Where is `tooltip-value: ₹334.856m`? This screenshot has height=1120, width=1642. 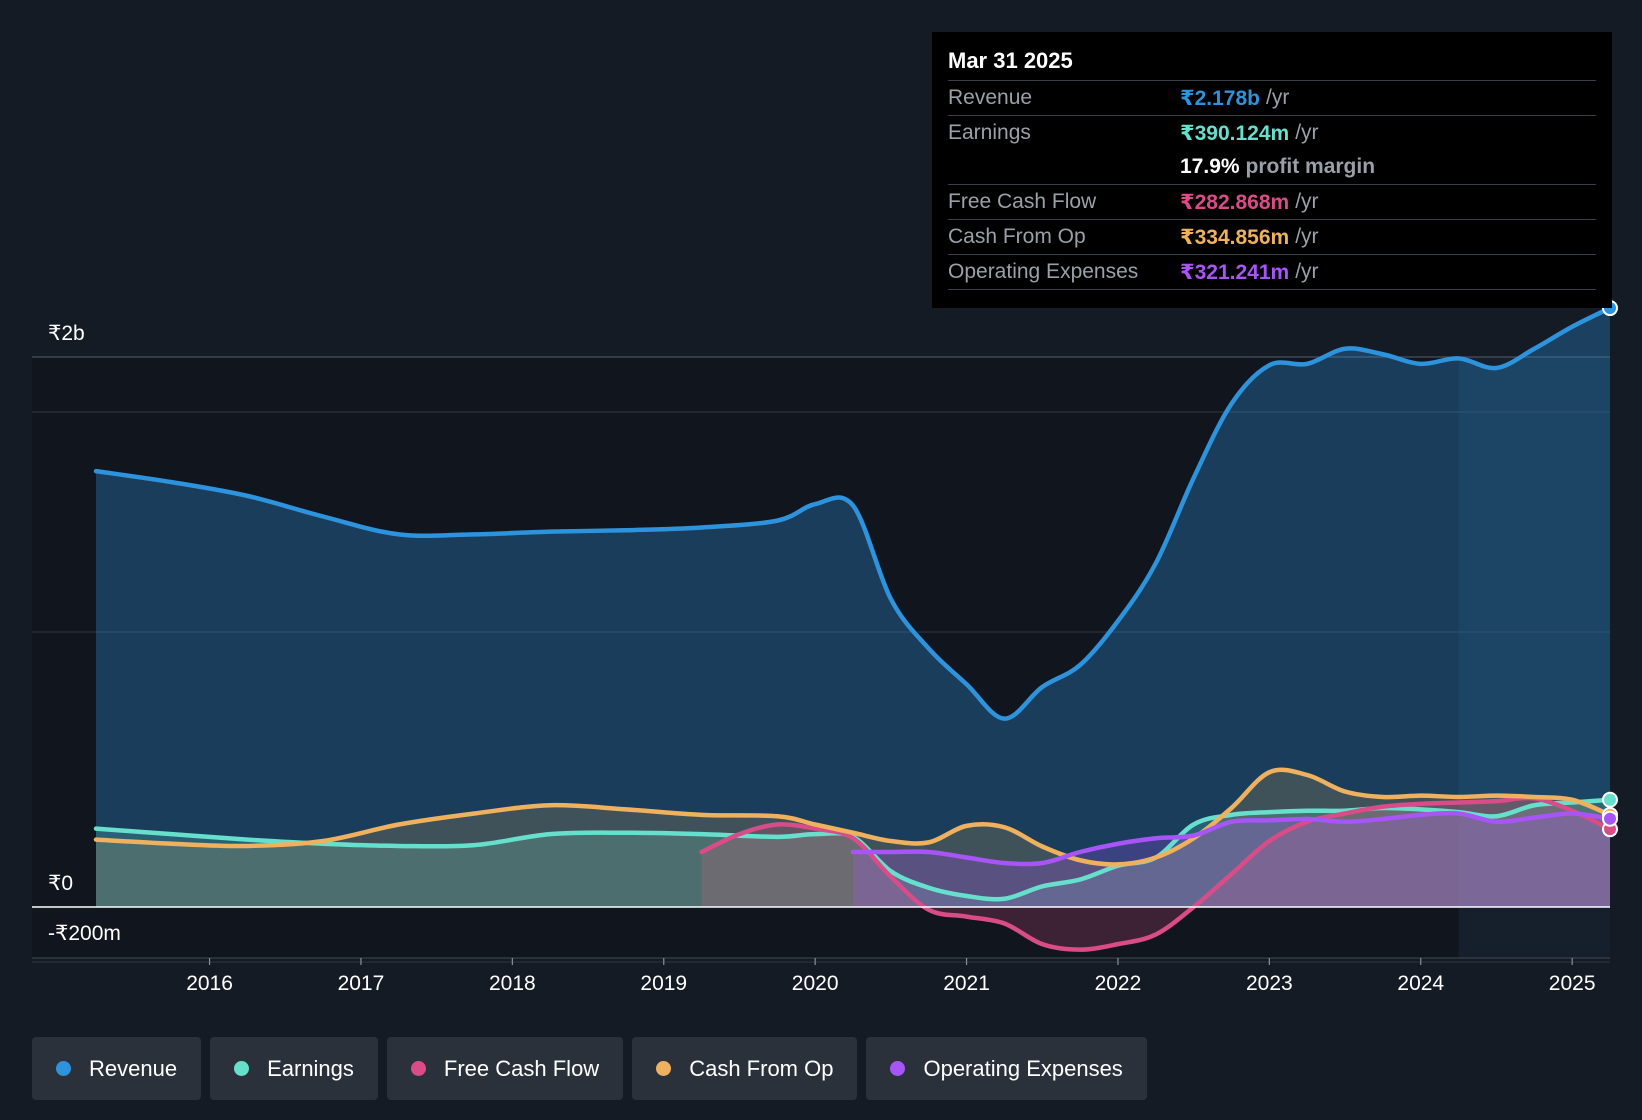 tooltip-value: ₹334.856m is located at coordinates (1235, 237).